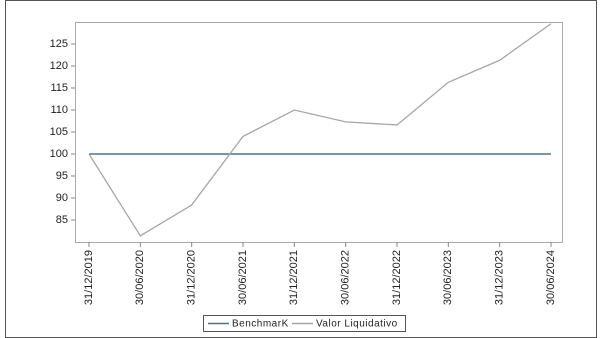  I want to click on y-tick-label: 110, so click(59, 110).